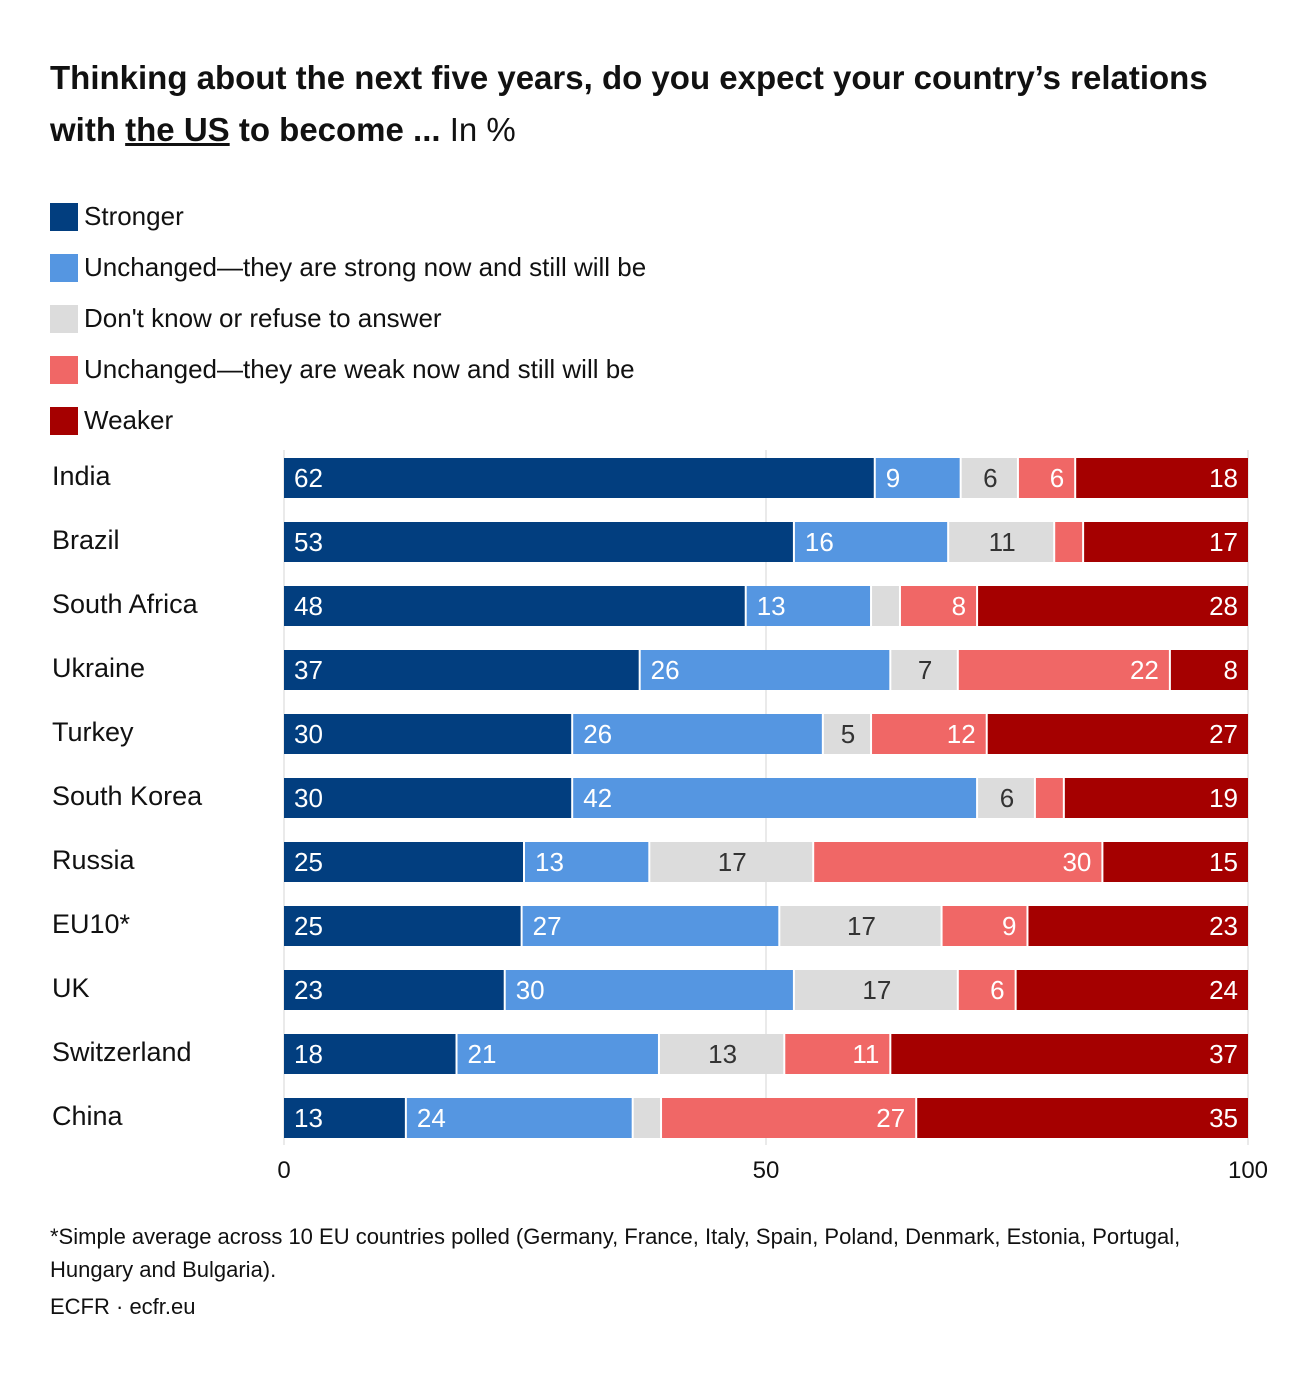  What do you see at coordinates (308, 478) in the screenshot?
I see `data-label: 62` at bounding box center [308, 478].